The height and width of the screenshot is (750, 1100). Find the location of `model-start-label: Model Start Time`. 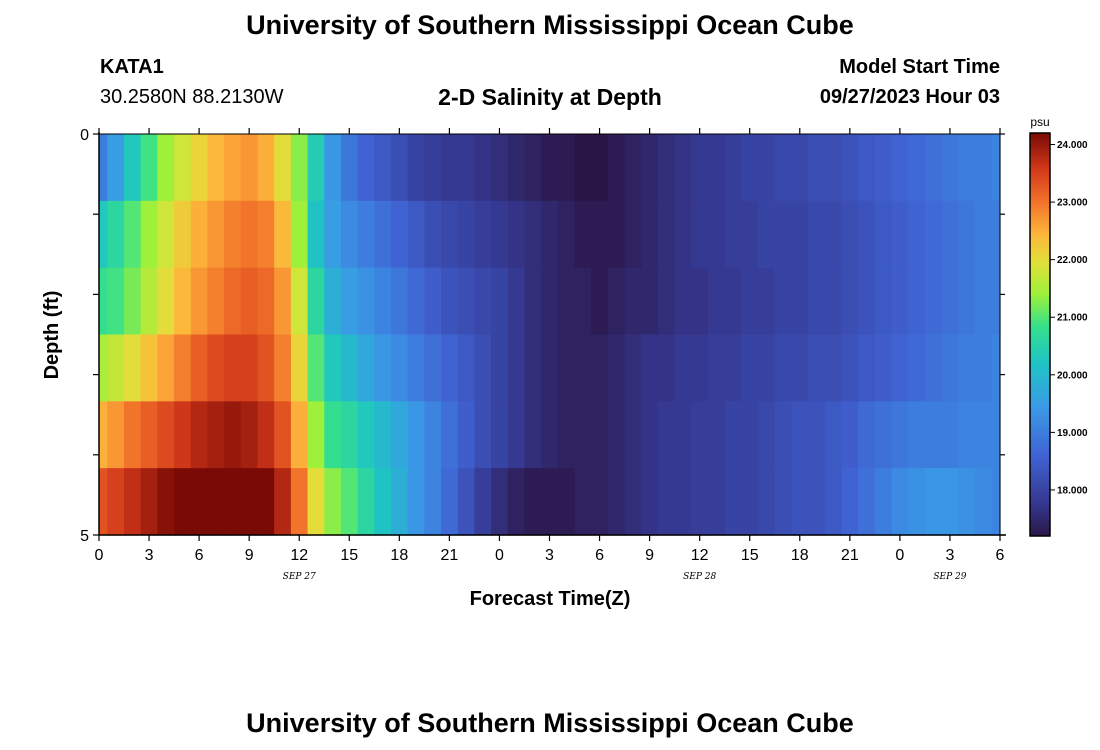

model-start-label: Model Start Time is located at coordinates (919, 67).